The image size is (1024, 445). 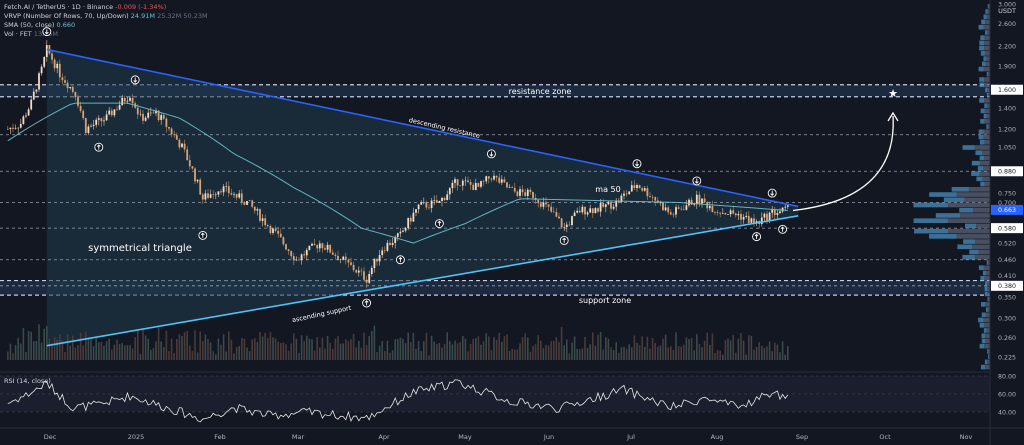 I want to click on sma-line: SMA (50, close) 0.660, so click(x=39, y=25).